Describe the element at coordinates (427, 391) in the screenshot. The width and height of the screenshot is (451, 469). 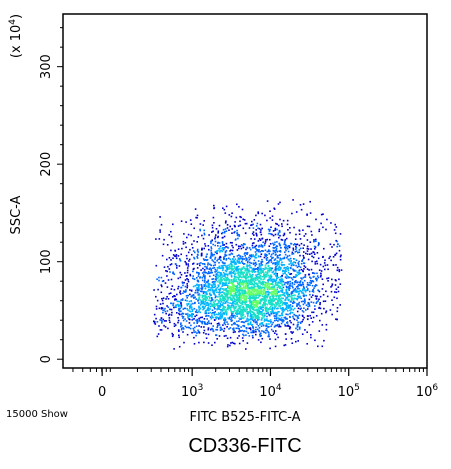
I see `x-tick-label: 106` at that location.